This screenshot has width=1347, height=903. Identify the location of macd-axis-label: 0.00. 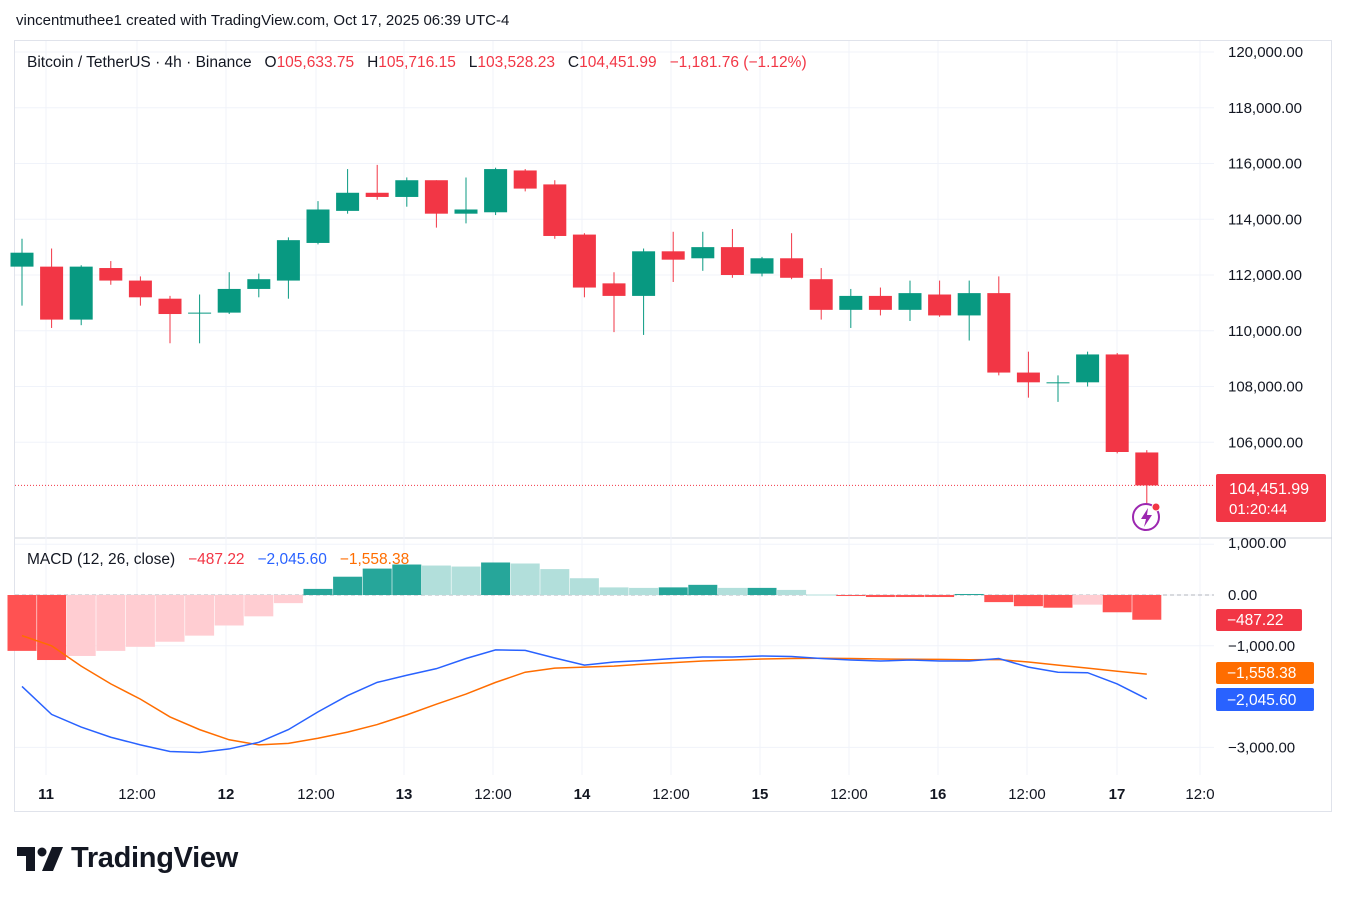
(1242, 595).